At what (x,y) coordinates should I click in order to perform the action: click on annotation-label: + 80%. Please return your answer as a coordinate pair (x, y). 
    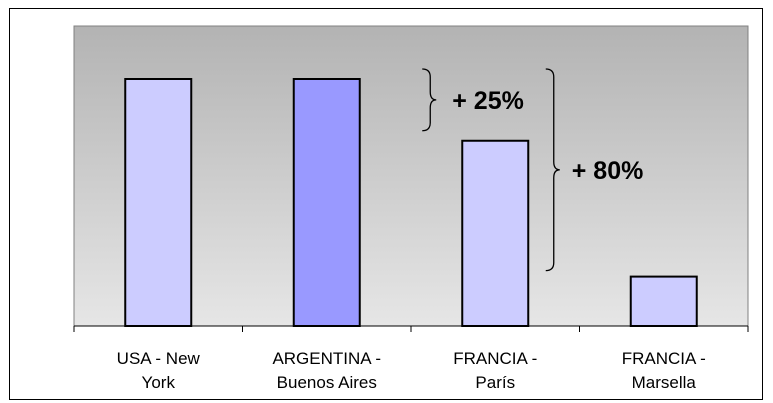
    Looking at the image, I should click on (608, 171).